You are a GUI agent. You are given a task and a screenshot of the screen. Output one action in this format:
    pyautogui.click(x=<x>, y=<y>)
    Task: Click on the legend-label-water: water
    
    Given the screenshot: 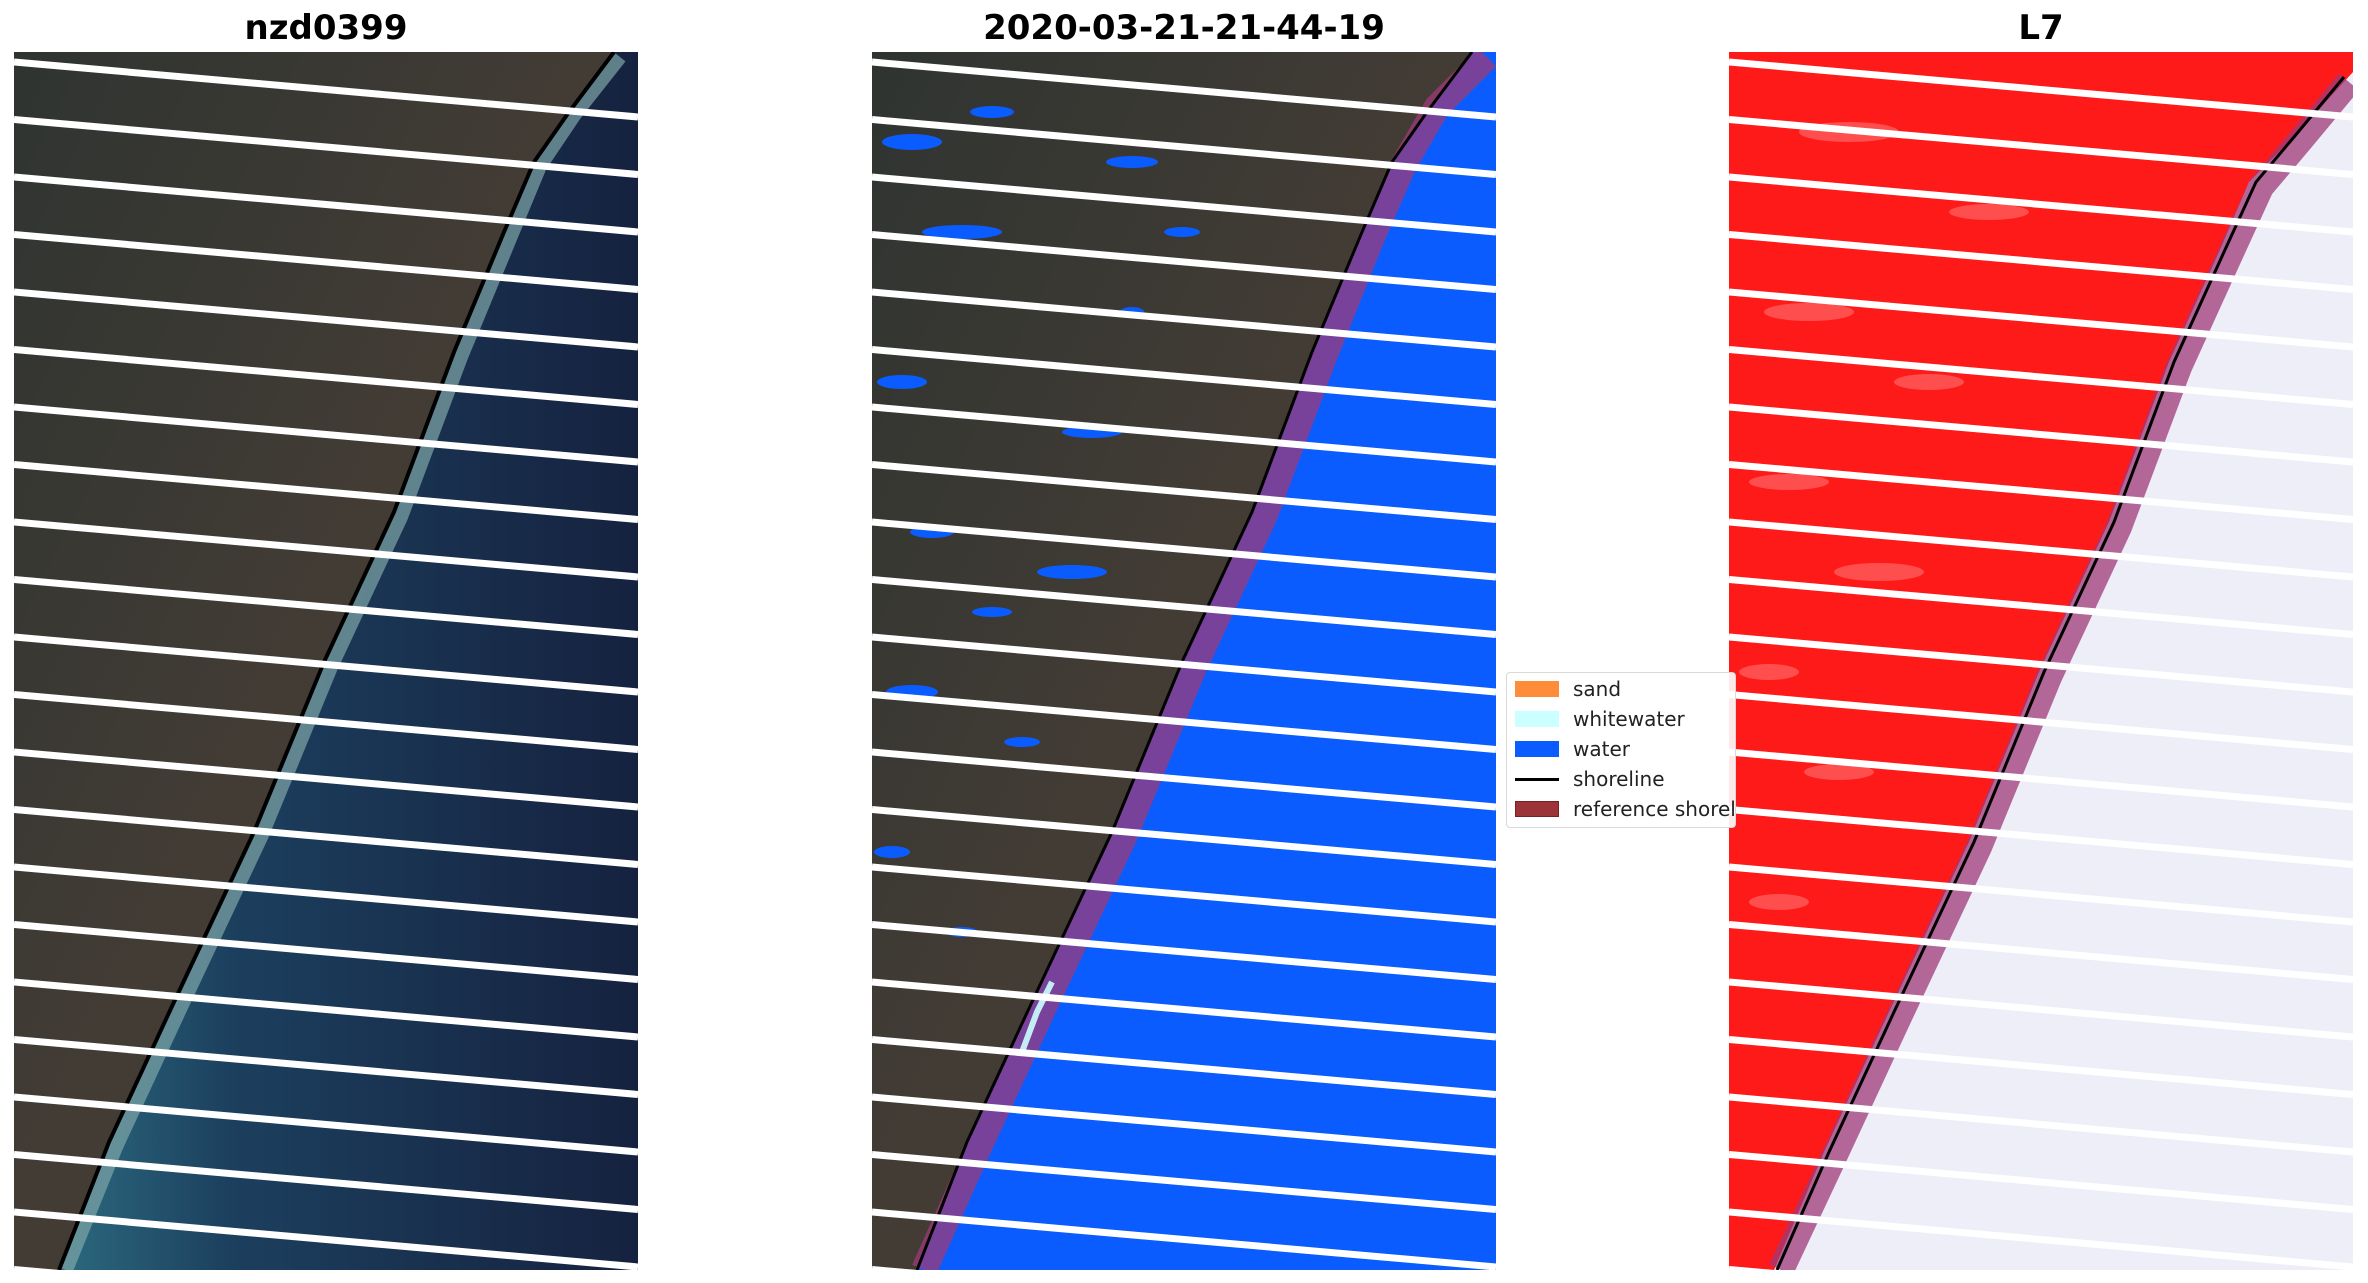 What is the action you would take?
    pyautogui.click(x=1601, y=749)
    